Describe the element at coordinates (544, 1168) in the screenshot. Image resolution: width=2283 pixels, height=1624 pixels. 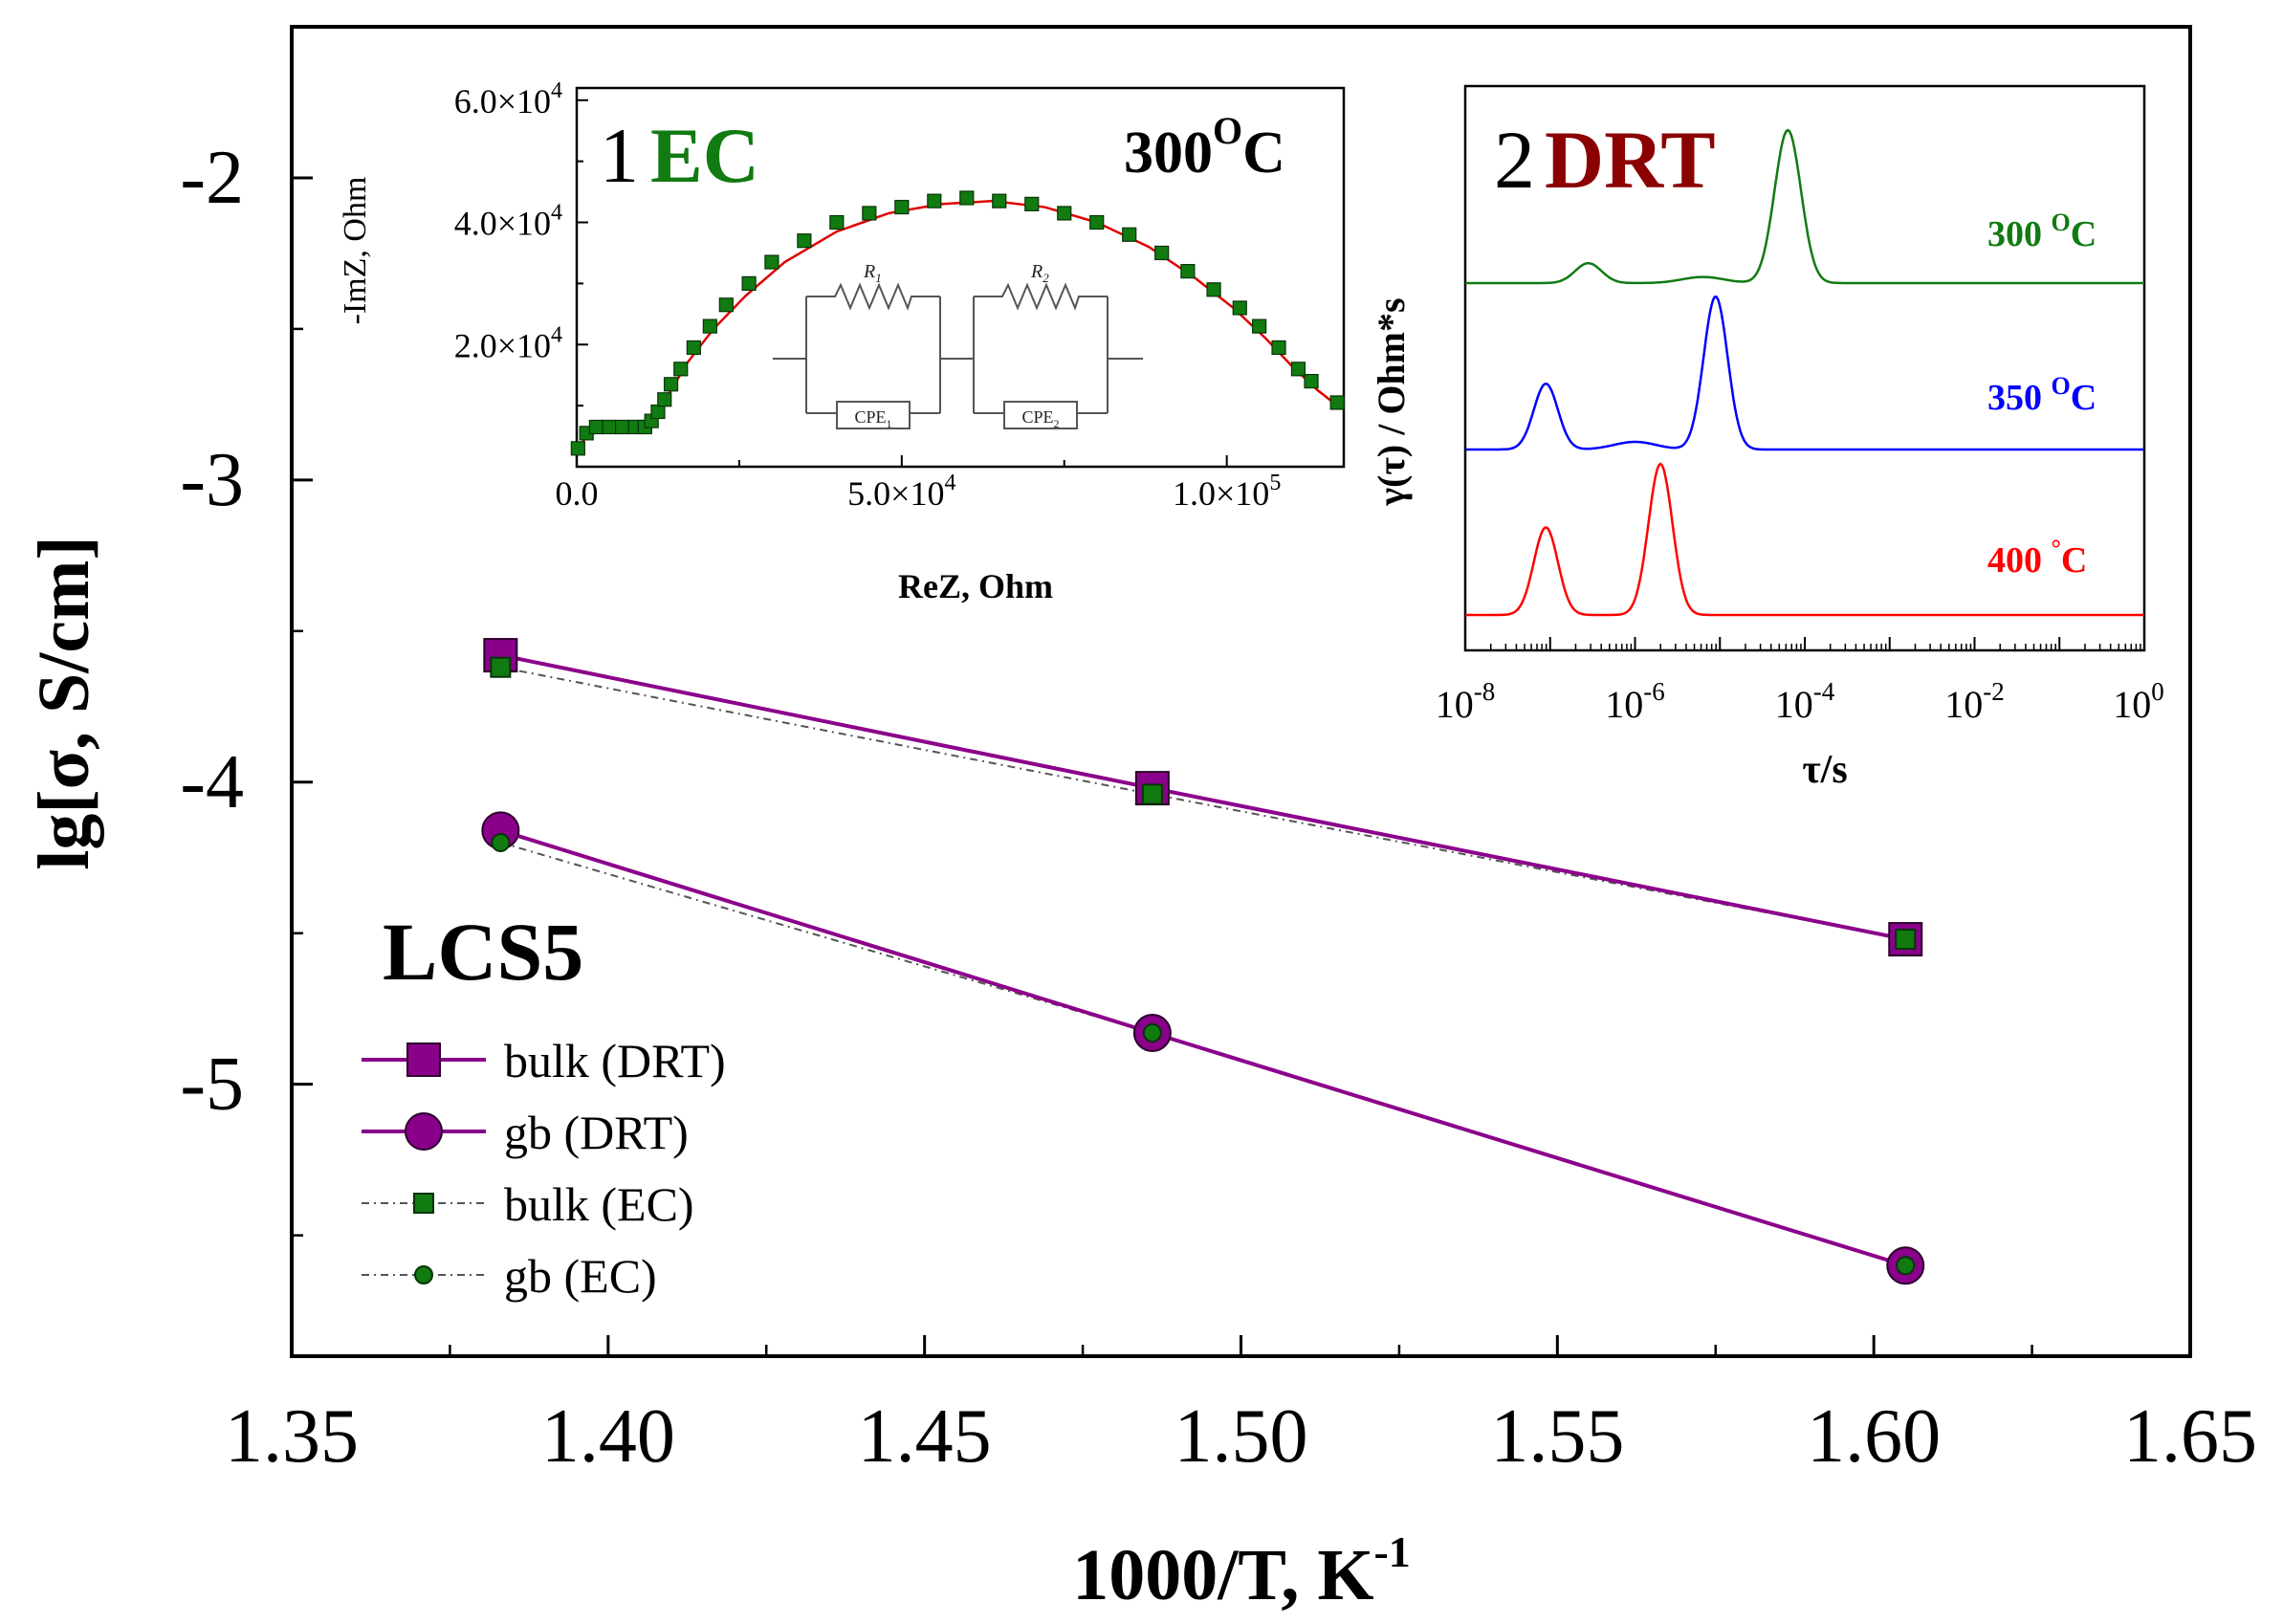
I see `legend: bulk (DRT) gb (DRT) bulk (EC) gb (EC)` at that location.